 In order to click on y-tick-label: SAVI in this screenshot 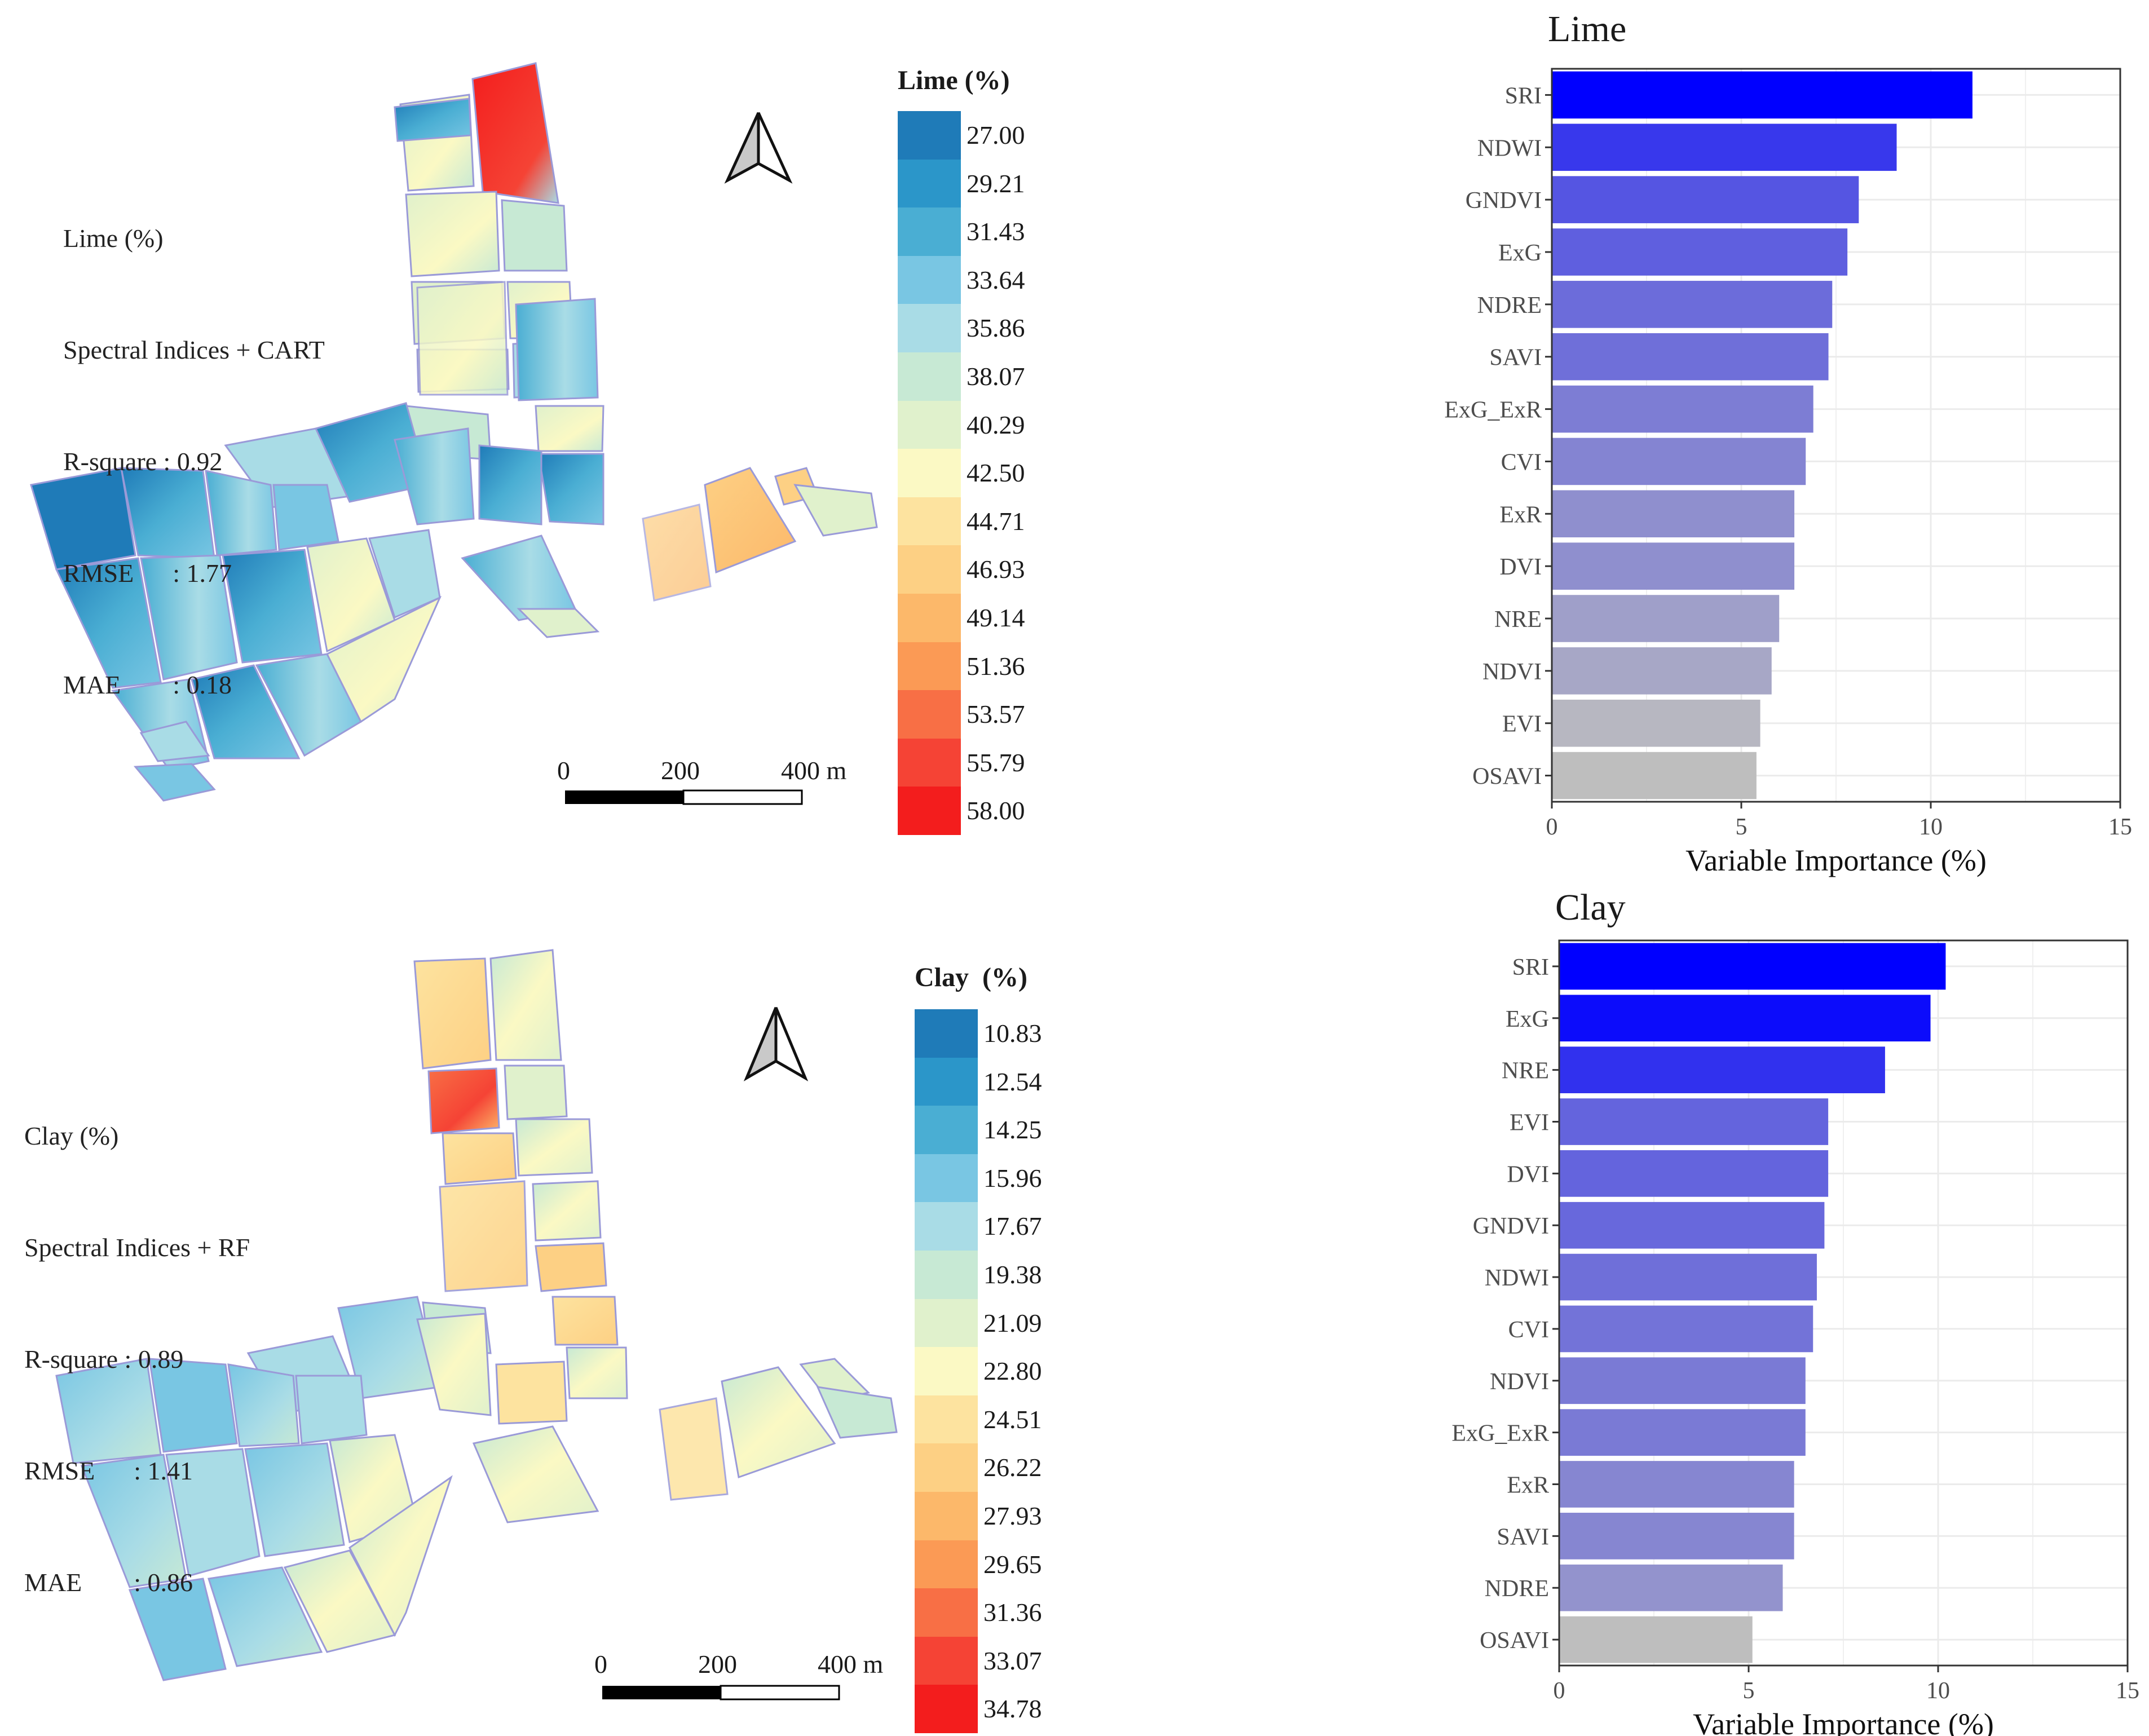, I will do `click(1523, 1537)`.